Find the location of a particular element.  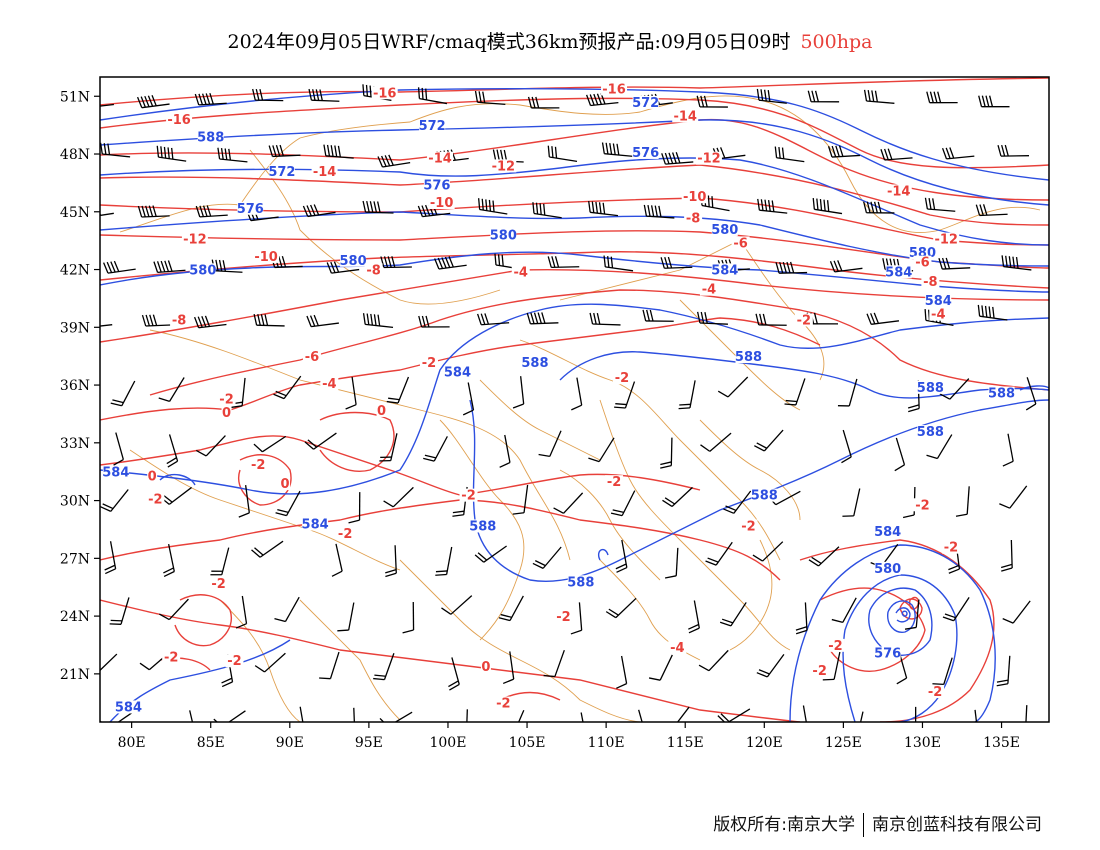

contour-label: -10 is located at coordinates (695, 197).